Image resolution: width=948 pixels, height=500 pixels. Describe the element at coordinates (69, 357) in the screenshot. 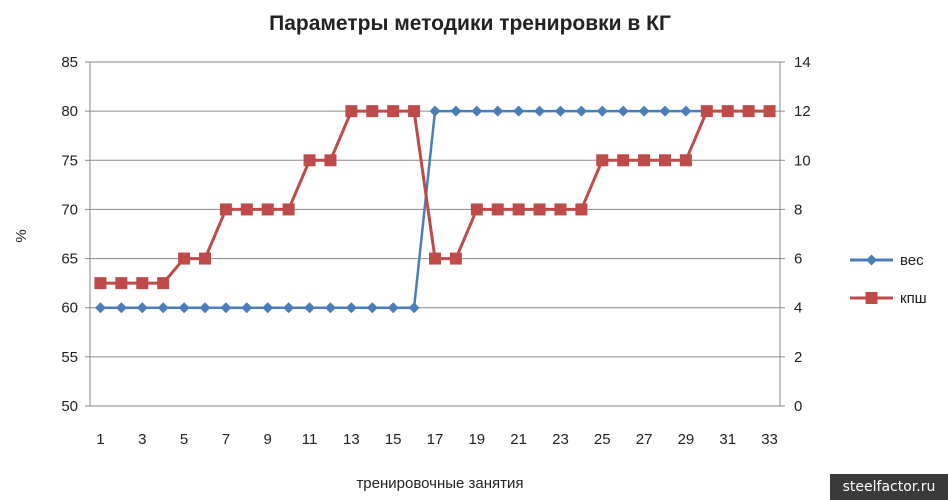

I see `y-tick-label: 55` at that location.